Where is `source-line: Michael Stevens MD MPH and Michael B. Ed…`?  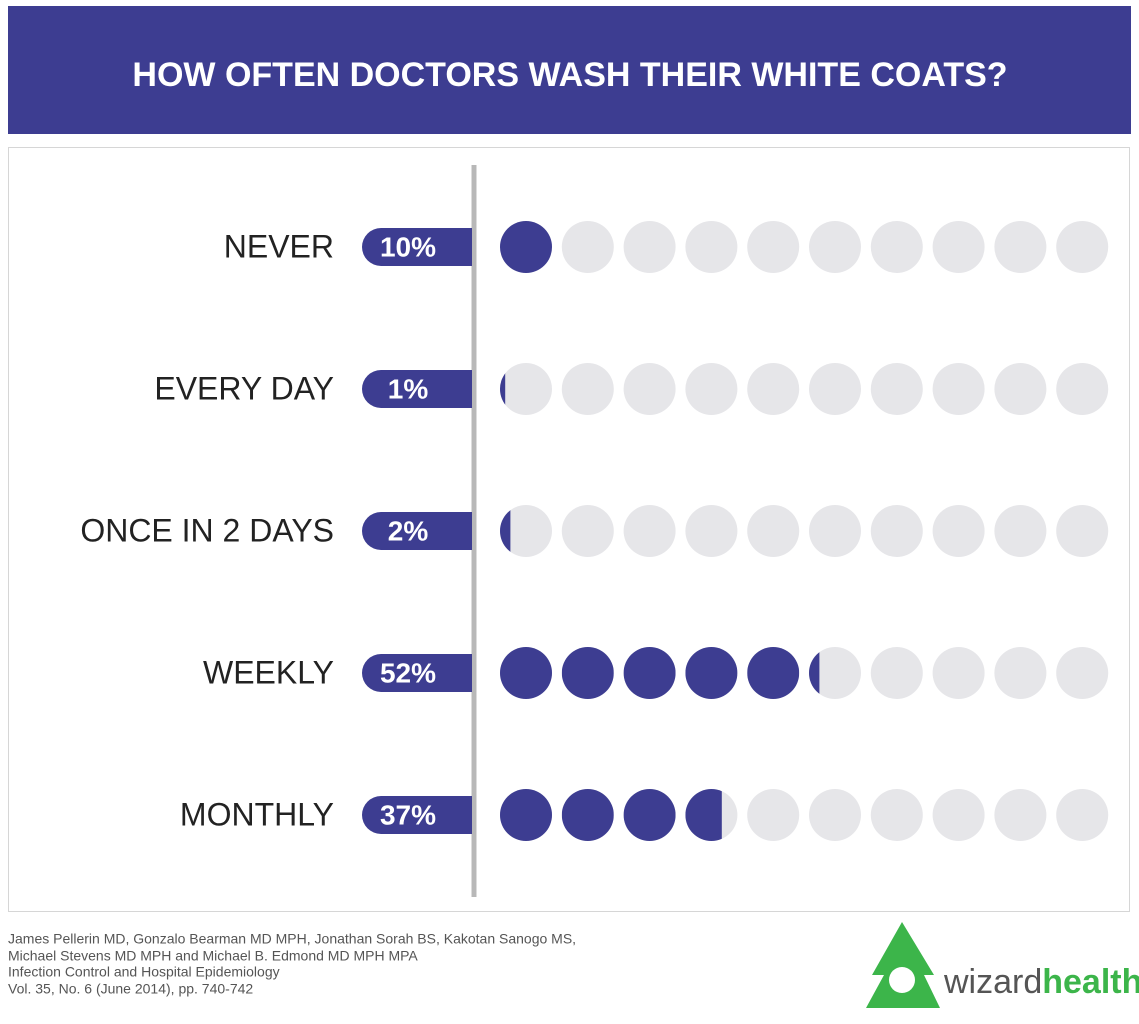
source-line: Michael Stevens MD MPH and Michael B. Ed… is located at coordinates (213, 956).